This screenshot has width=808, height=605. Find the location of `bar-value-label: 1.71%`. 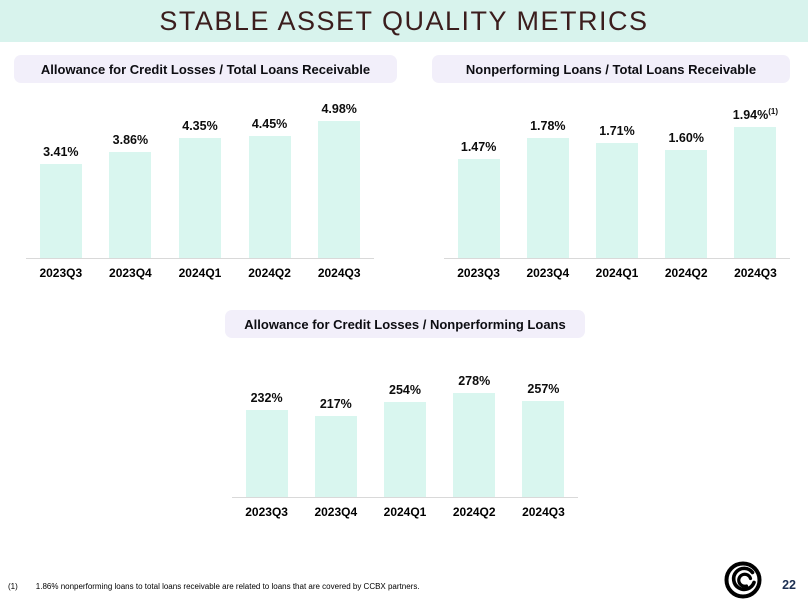

bar-value-label: 1.71% is located at coordinates (617, 131).